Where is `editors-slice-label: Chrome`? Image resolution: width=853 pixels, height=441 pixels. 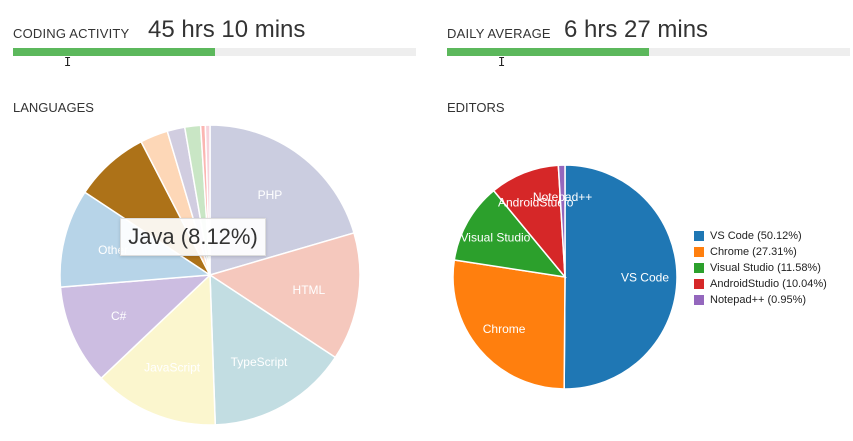 editors-slice-label: Chrome is located at coordinates (504, 329).